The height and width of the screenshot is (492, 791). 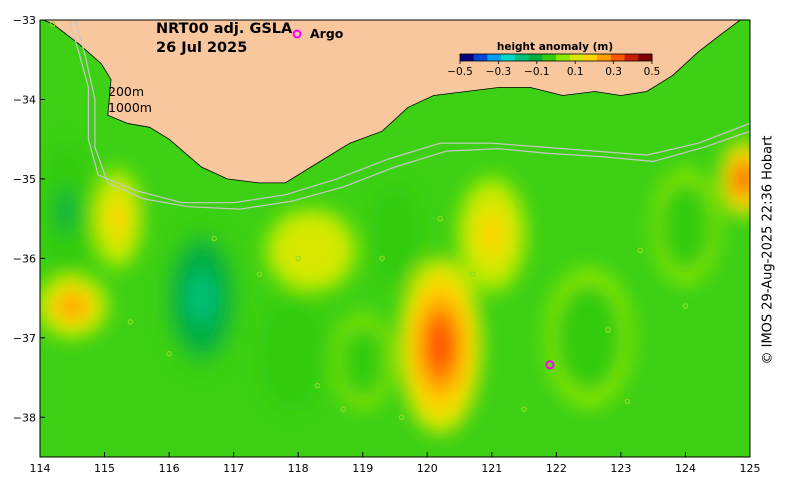 I want to click on argo-legend-label: Argo, so click(x=327, y=33).